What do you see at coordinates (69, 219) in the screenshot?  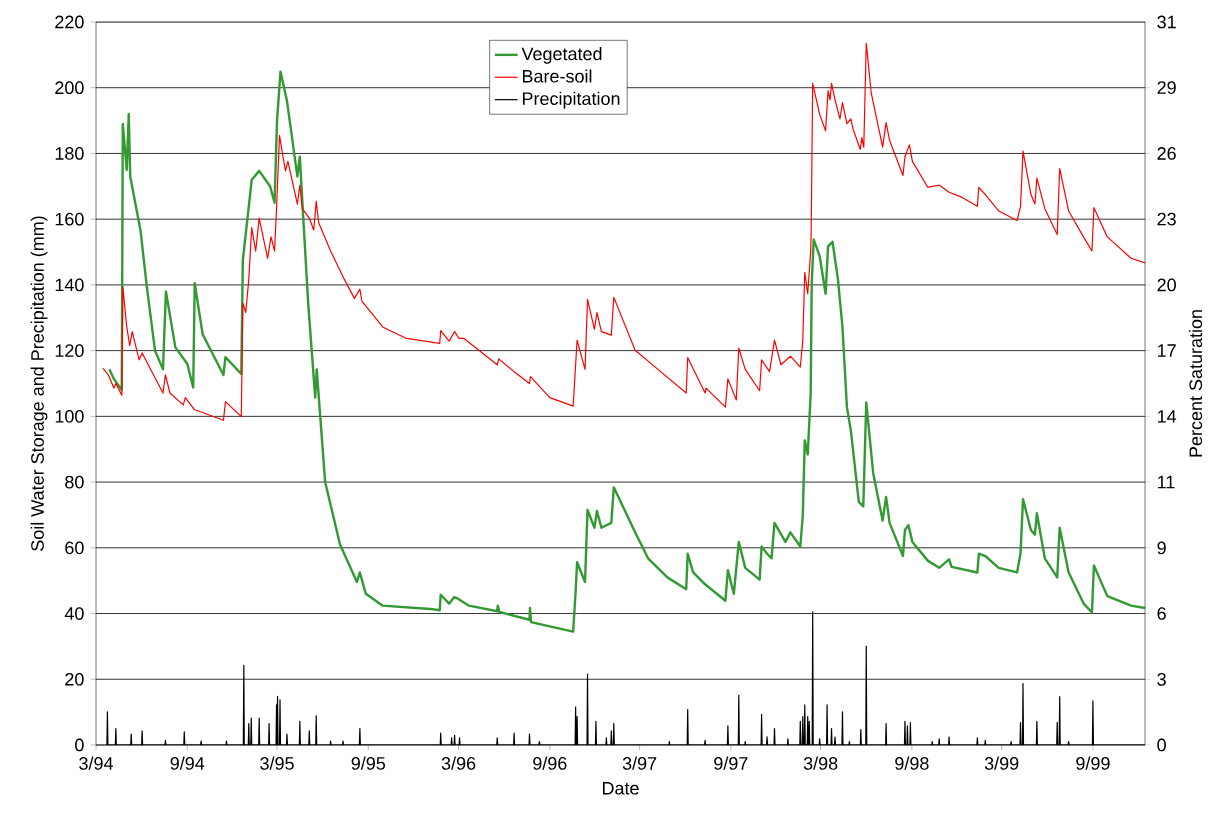 I see `y-tick-label: 160` at bounding box center [69, 219].